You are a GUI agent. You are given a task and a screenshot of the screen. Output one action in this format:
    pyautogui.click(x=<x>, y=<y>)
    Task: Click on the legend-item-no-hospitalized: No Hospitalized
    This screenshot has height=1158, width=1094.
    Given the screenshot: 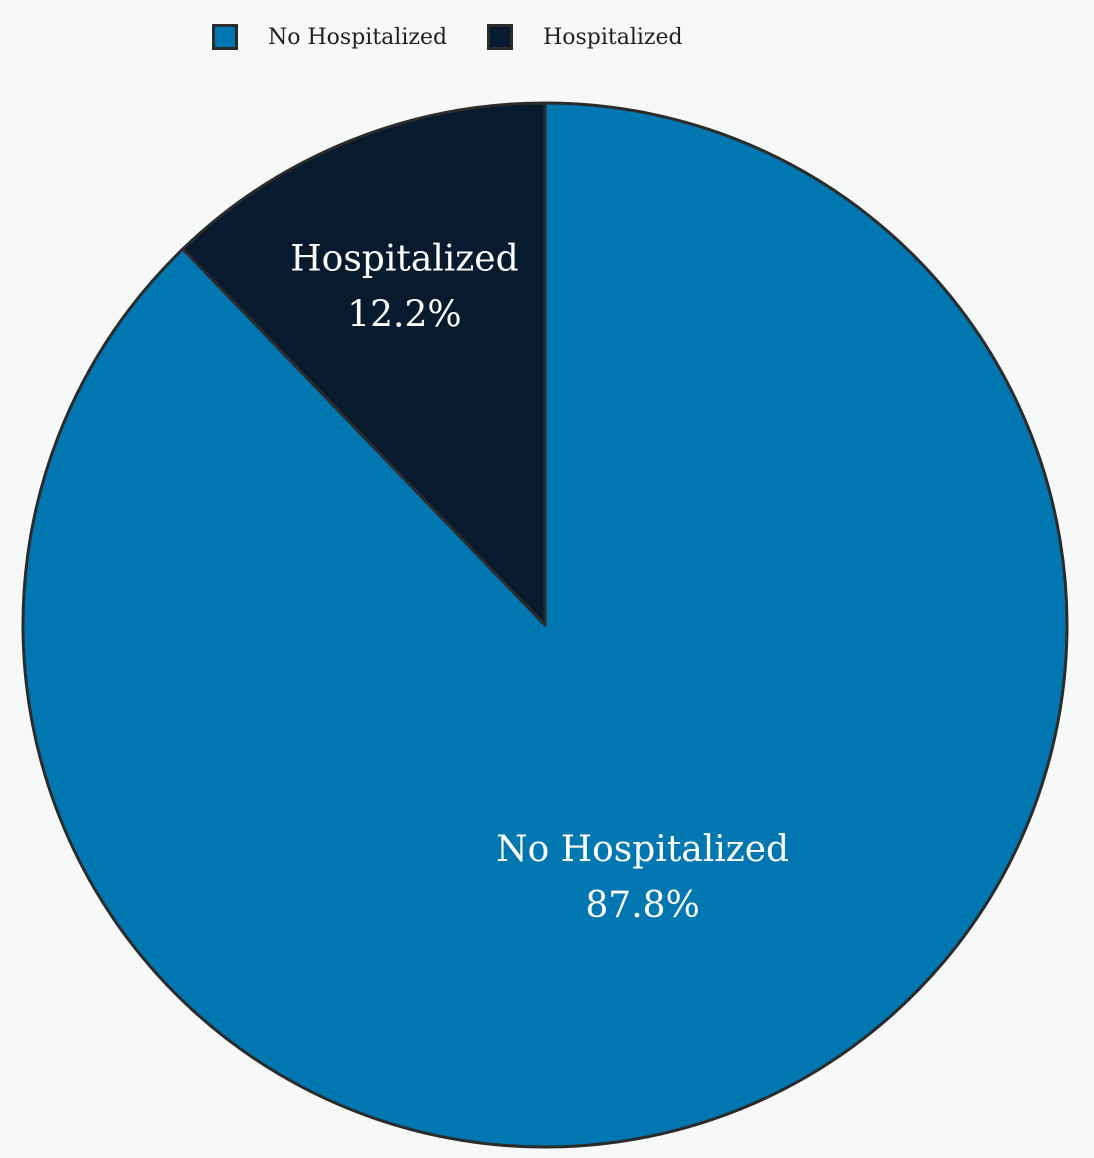 What is the action you would take?
    pyautogui.click(x=329, y=37)
    